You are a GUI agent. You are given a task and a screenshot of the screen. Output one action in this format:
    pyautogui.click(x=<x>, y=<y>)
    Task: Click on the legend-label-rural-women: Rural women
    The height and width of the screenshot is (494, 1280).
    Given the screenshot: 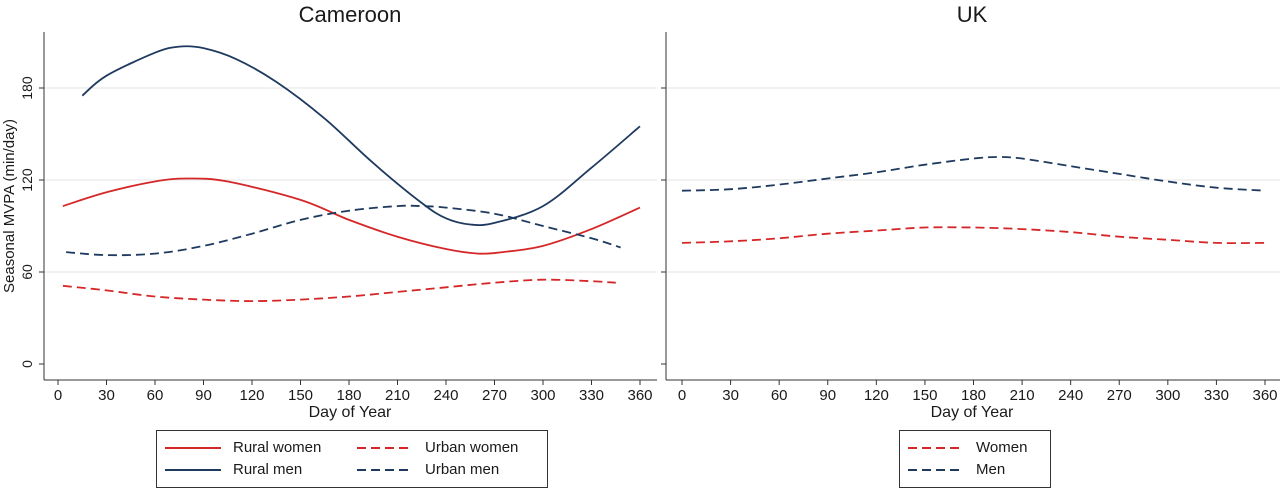 What is the action you would take?
    pyautogui.click(x=277, y=447)
    